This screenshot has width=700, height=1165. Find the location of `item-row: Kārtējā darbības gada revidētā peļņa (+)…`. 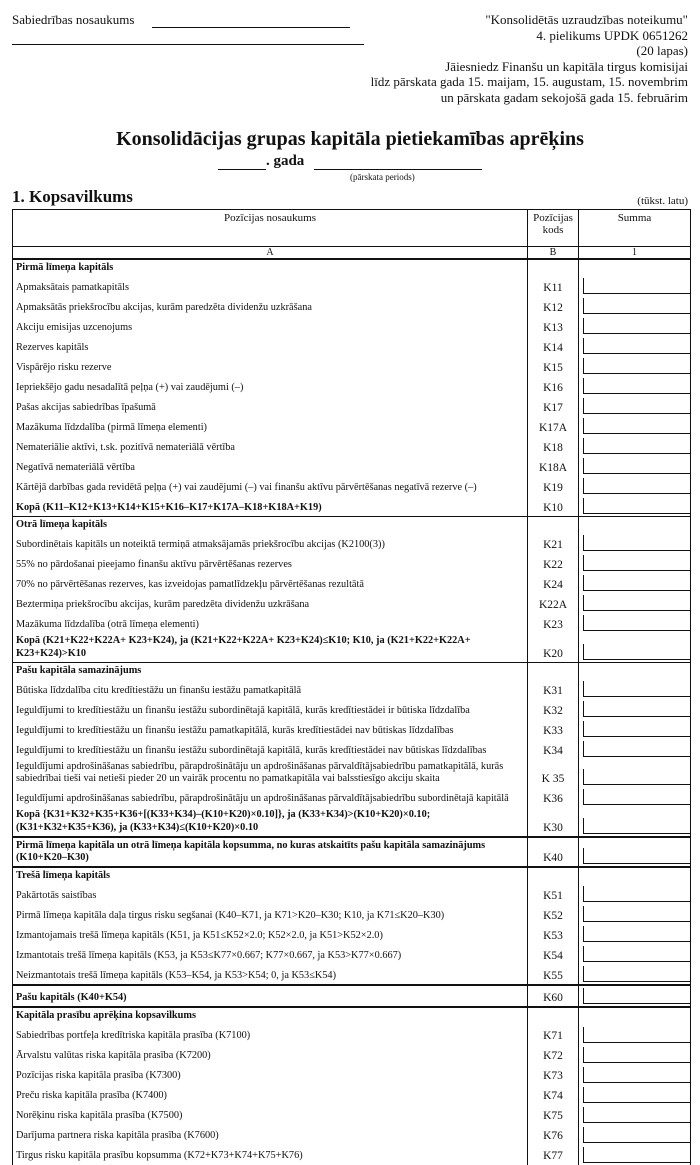

item-row: Kārtējā darbības gada revidētā peļņa (+)… is located at coordinates (351, 486).